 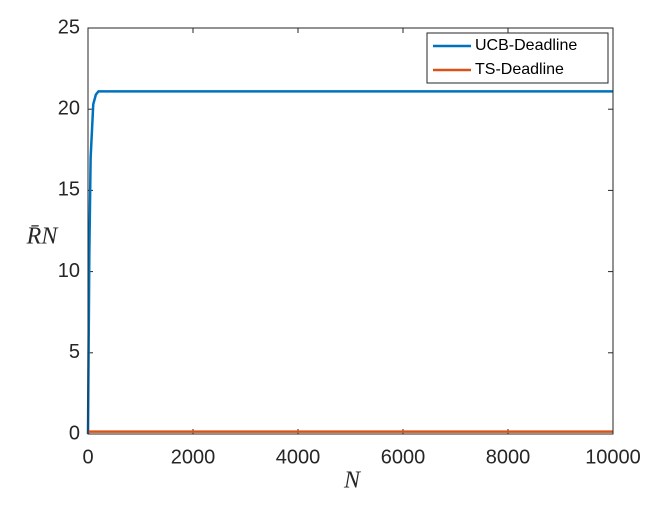 What do you see at coordinates (74, 433) in the screenshot?
I see `y-tick-label: 0` at bounding box center [74, 433].